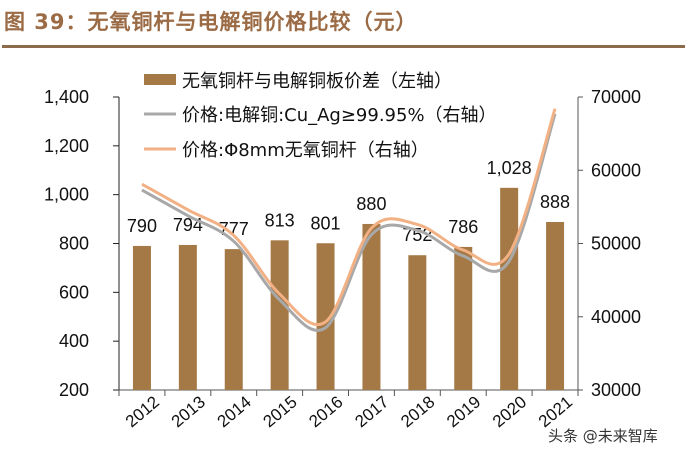 The width and height of the screenshot is (687, 457). Describe the element at coordinates (603, 436) in the screenshot. I see `watermark: 头条 @未来智库` at that location.